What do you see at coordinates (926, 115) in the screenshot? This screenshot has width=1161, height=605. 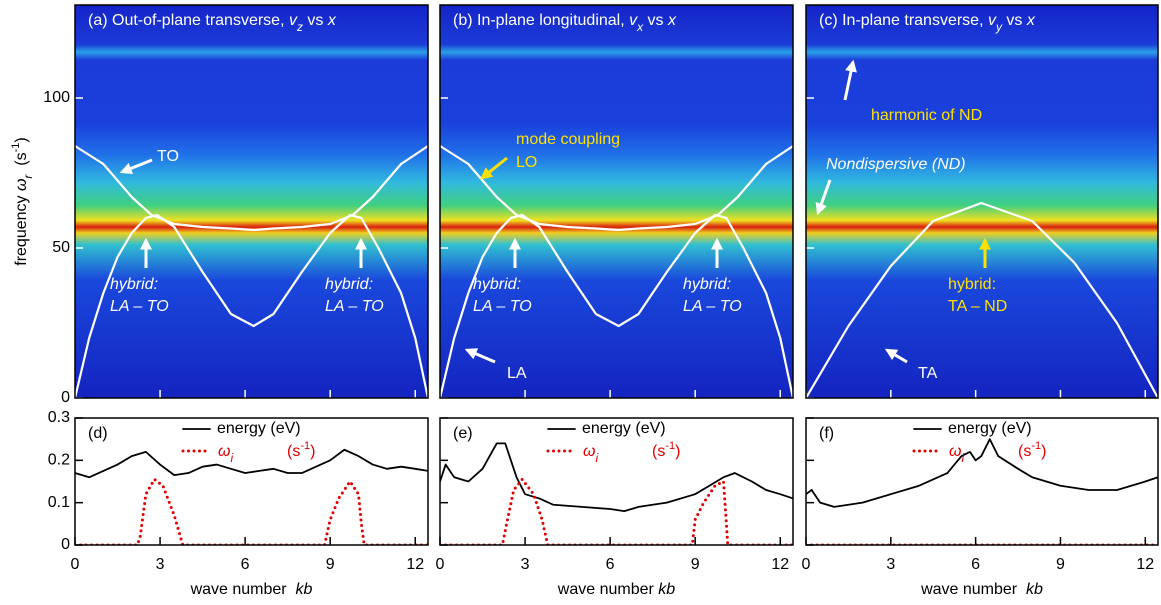 I see `annotation: harmonic of ND` at bounding box center [926, 115].